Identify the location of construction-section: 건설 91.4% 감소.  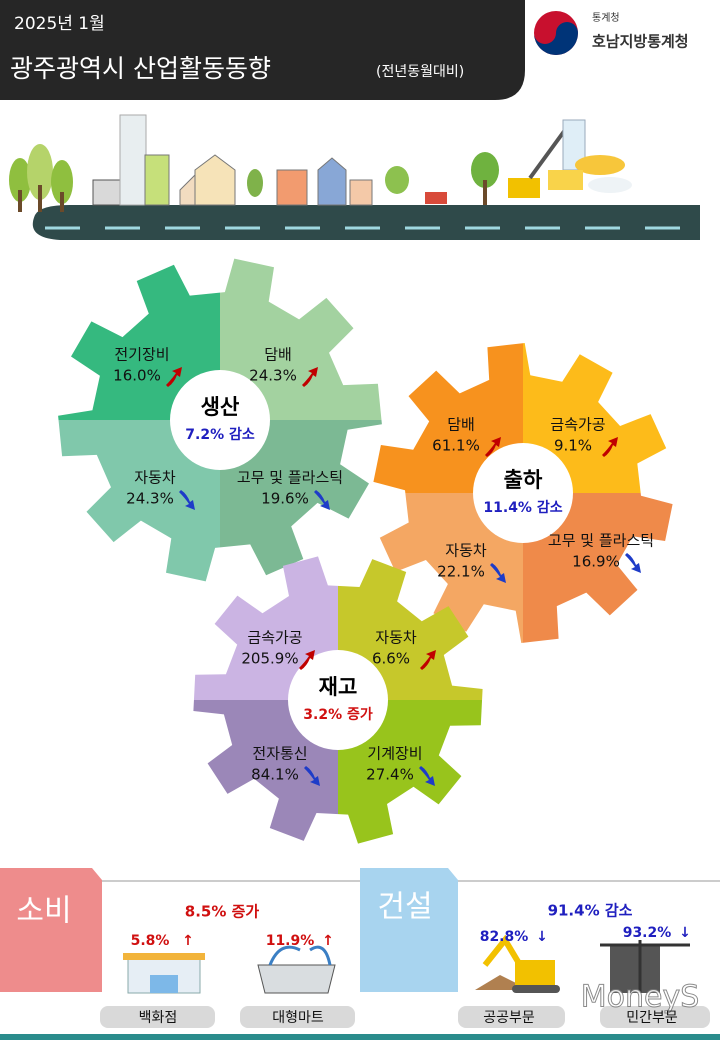
(540, 948).